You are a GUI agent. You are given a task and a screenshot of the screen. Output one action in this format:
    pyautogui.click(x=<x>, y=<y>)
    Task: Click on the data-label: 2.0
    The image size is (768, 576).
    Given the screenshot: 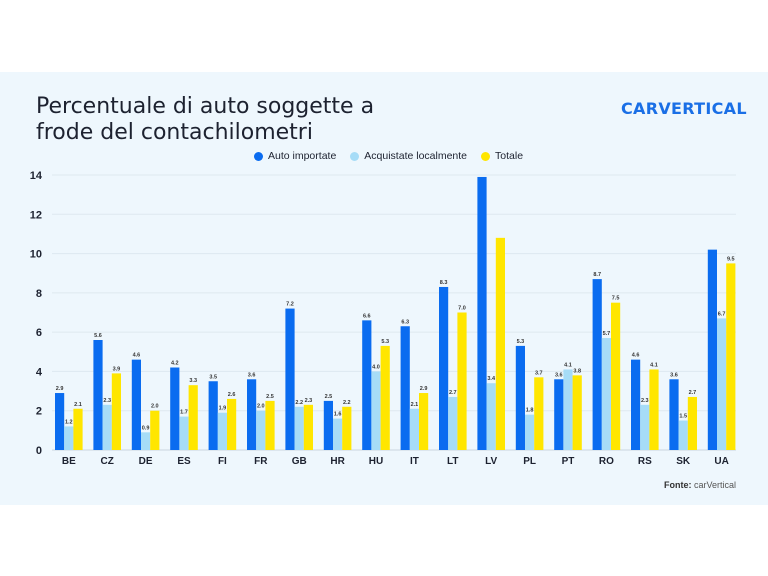 What is the action you would take?
    pyautogui.click(x=261, y=407)
    